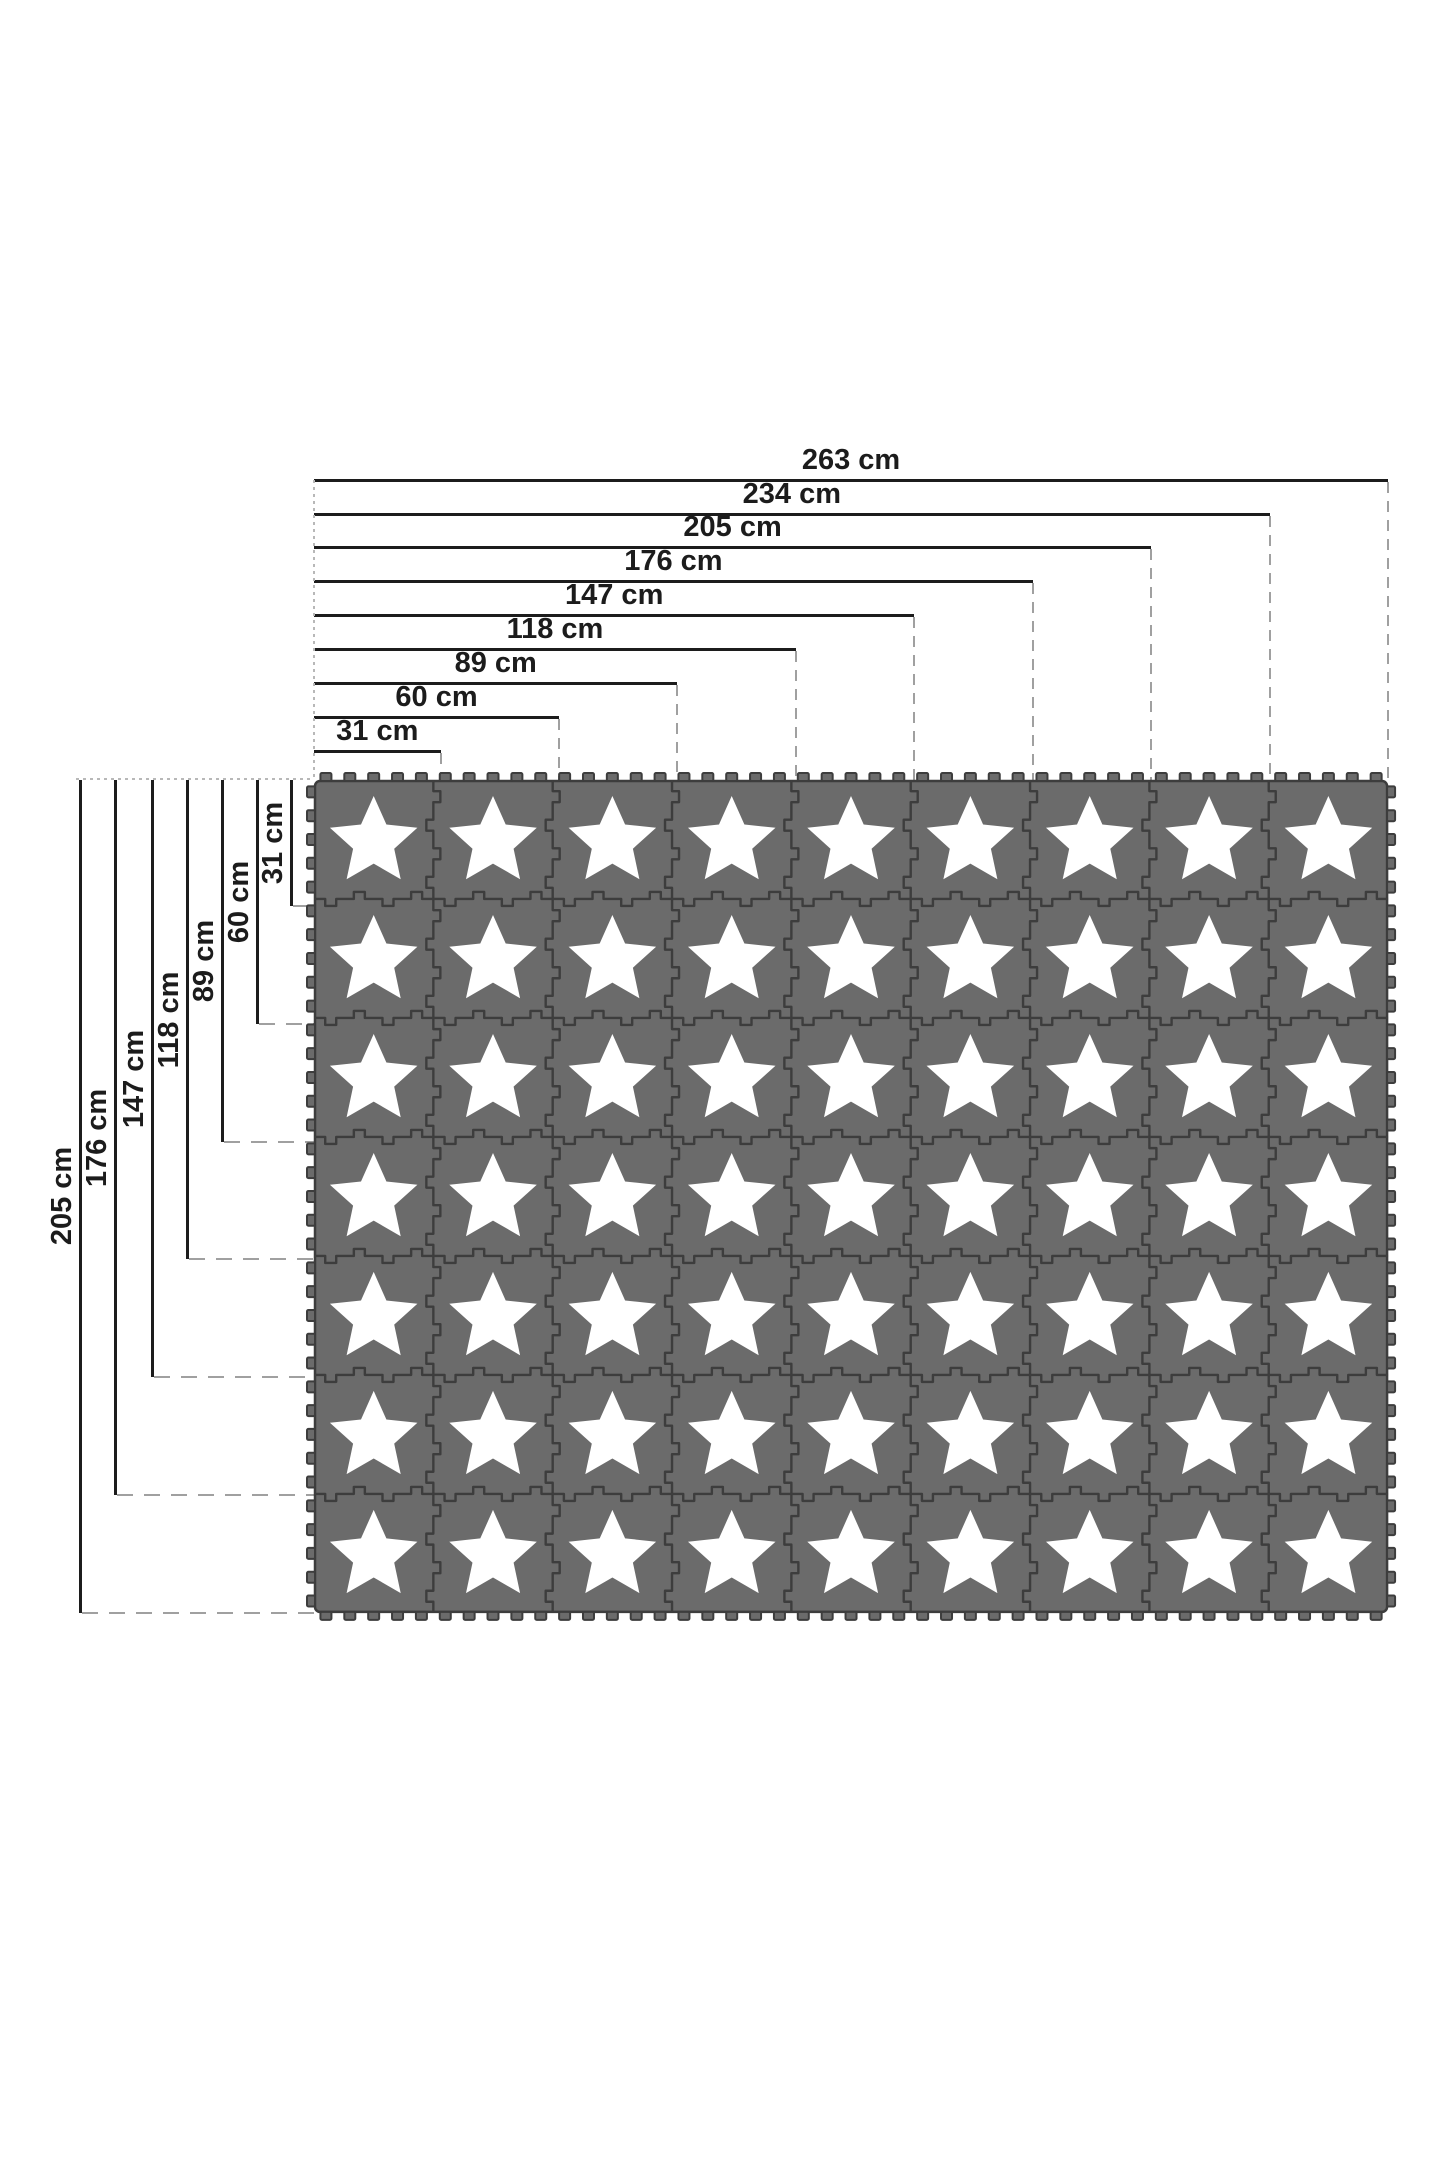 The image size is (1440, 2160). I want to click on left-dim-label-89: 89 cm, so click(204, 960).